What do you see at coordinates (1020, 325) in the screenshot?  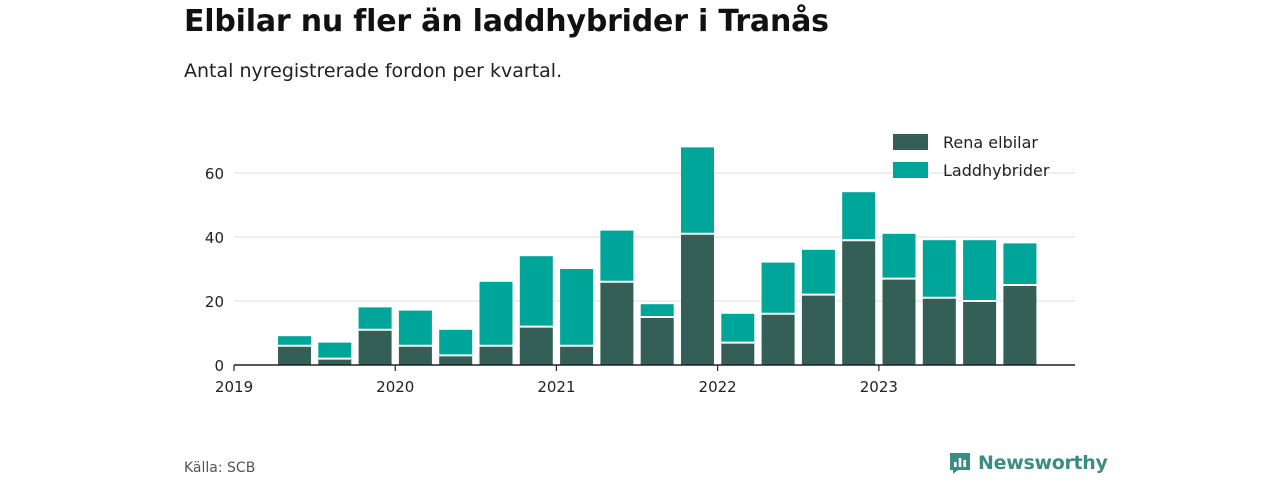 I see `bar-rena-elbilar: 2023 Q4: 25` at bounding box center [1020, 325].